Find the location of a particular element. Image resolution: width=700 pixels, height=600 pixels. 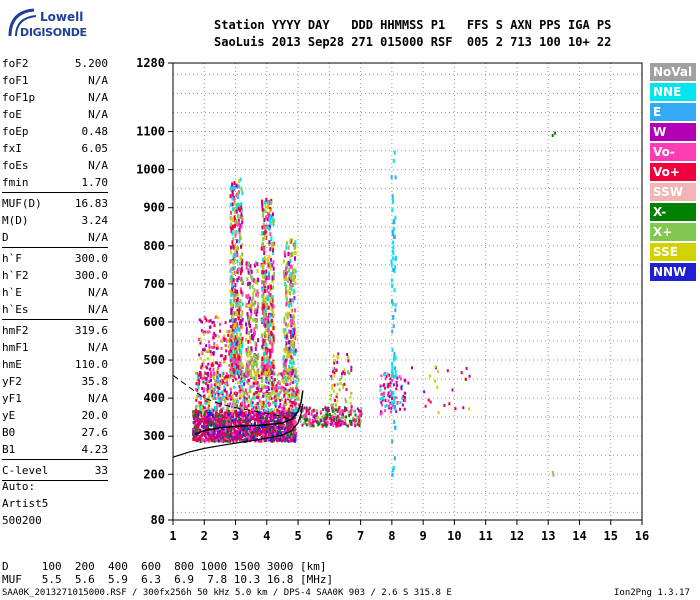

x-tick-label: 3 is located at coordinates (235, 536).